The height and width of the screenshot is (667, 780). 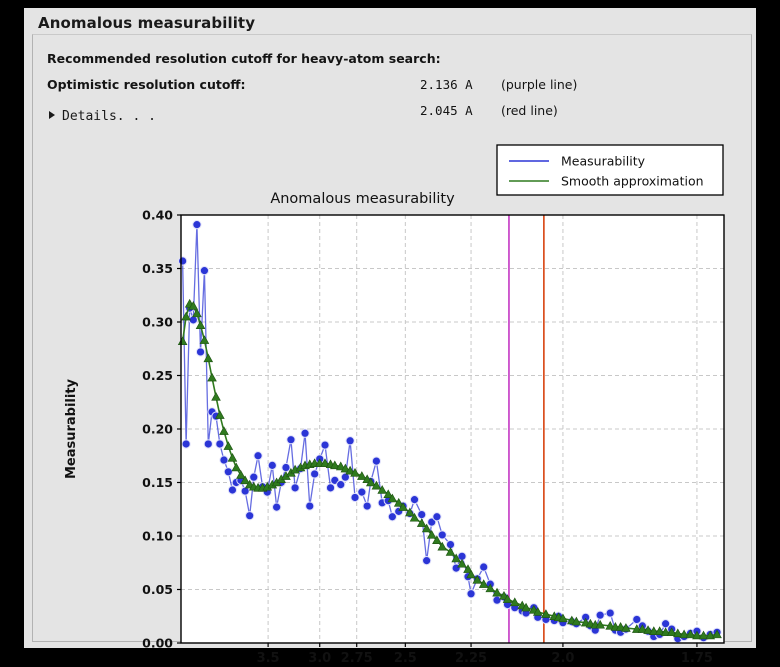 I want to click on x-tick-label: 2.25, so click(x=471, y=658).